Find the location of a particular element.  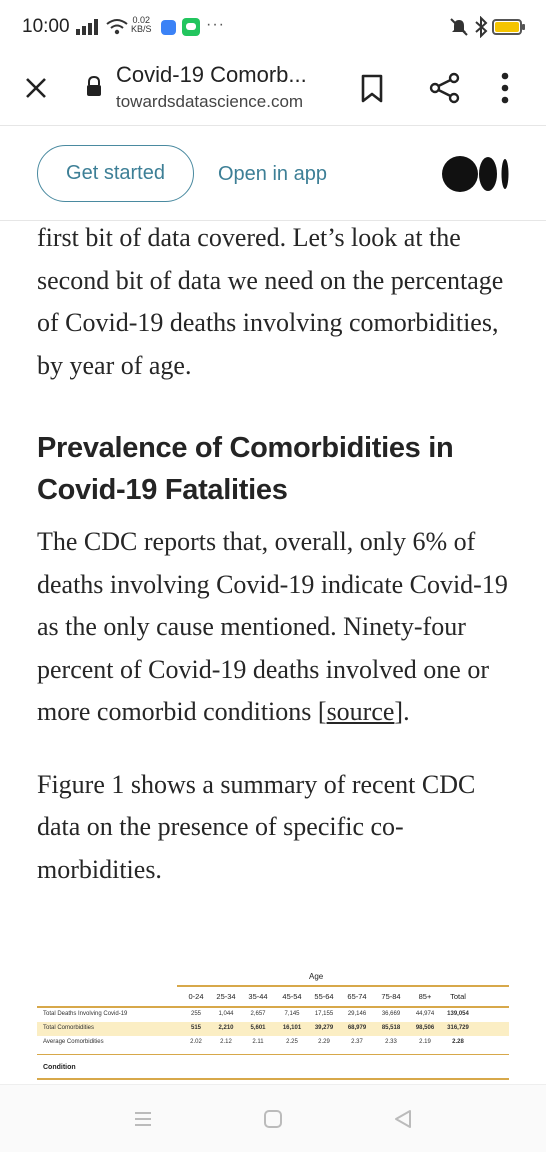

battery-level is located at coordinates (507, 27).